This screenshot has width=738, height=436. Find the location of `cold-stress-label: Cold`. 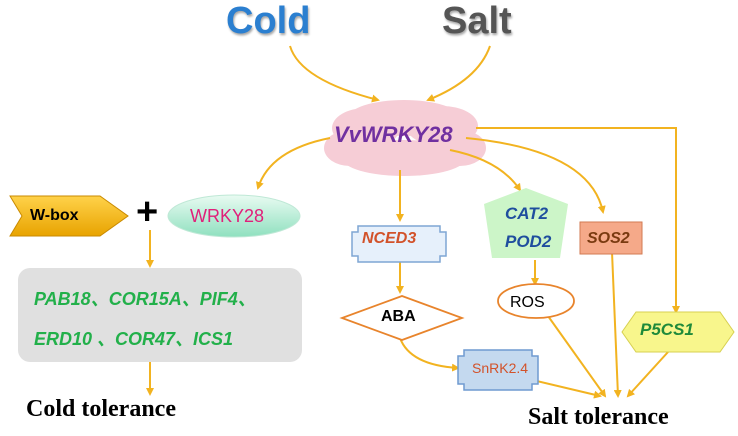

cold-stress-label: Cold is located at coordinates (268, 21).